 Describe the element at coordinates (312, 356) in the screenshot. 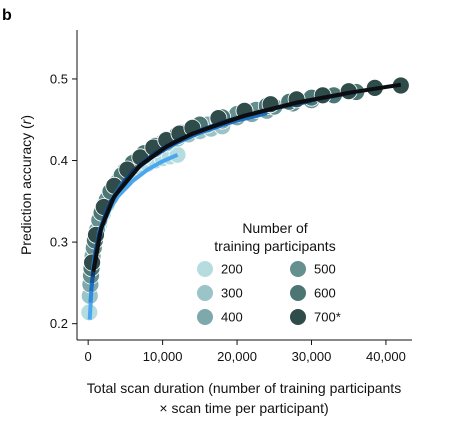

I see `x-tick-label: 30,000` at that location.